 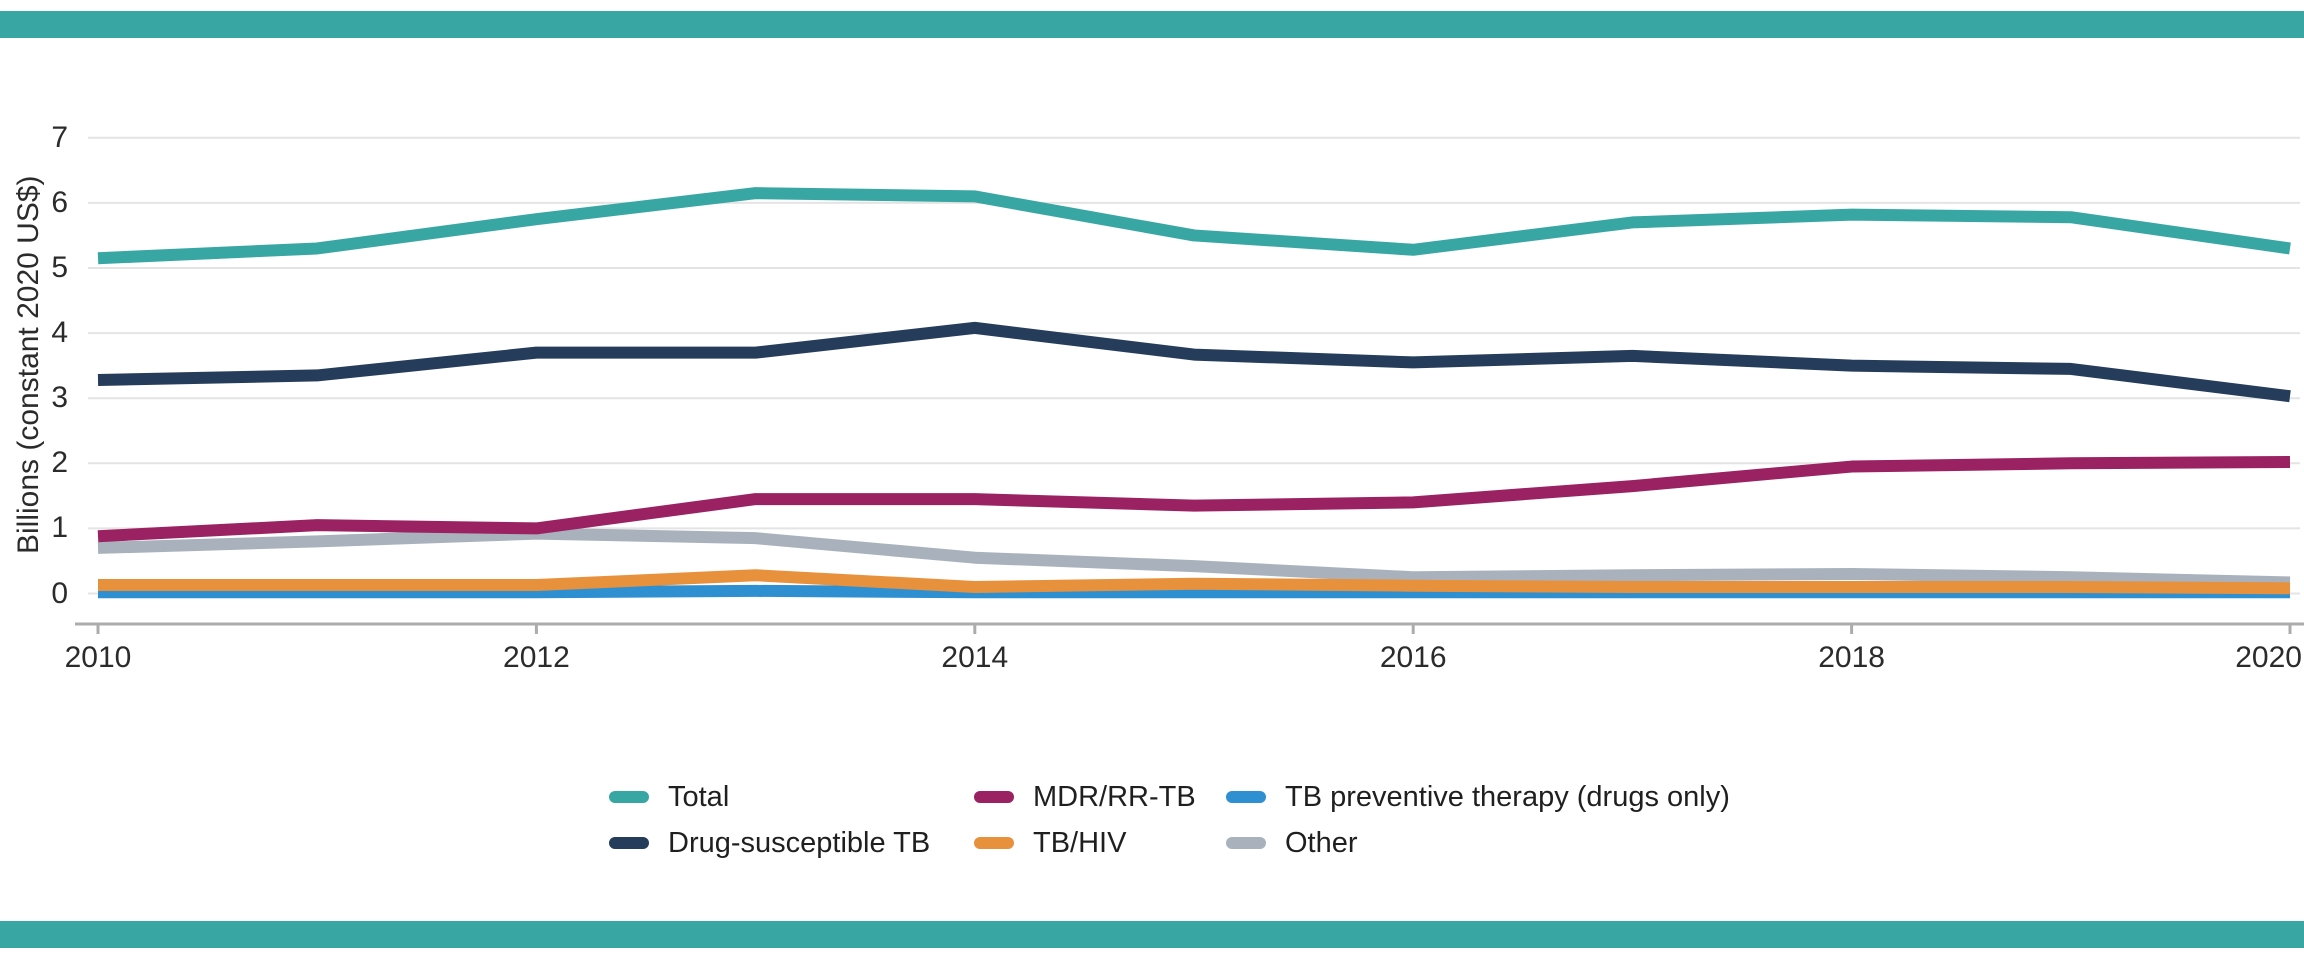 I want to click on y-tick-label: 7, so click(x=59, y=137).